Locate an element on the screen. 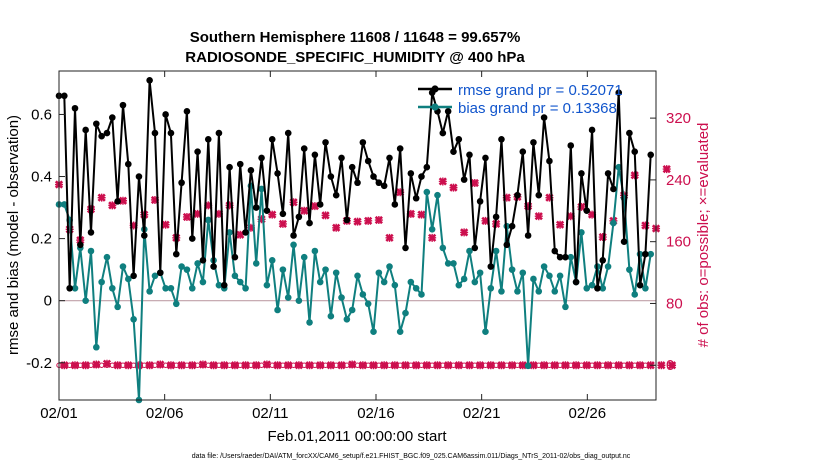 The height and width of the screenshot is (470, 830). x-tick-label: 02/26 is located at coordinates (588, 413).